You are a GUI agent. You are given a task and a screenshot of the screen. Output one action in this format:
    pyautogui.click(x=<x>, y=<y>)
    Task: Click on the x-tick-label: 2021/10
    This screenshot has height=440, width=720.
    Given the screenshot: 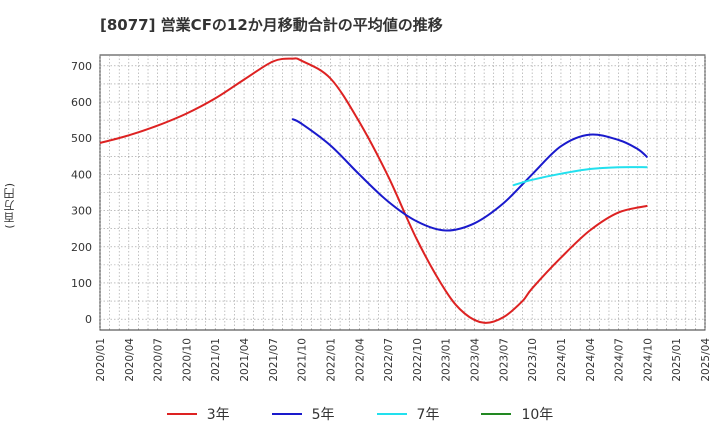 What is the action you would take?
    pyautogui.click(x=303, y=360)
    